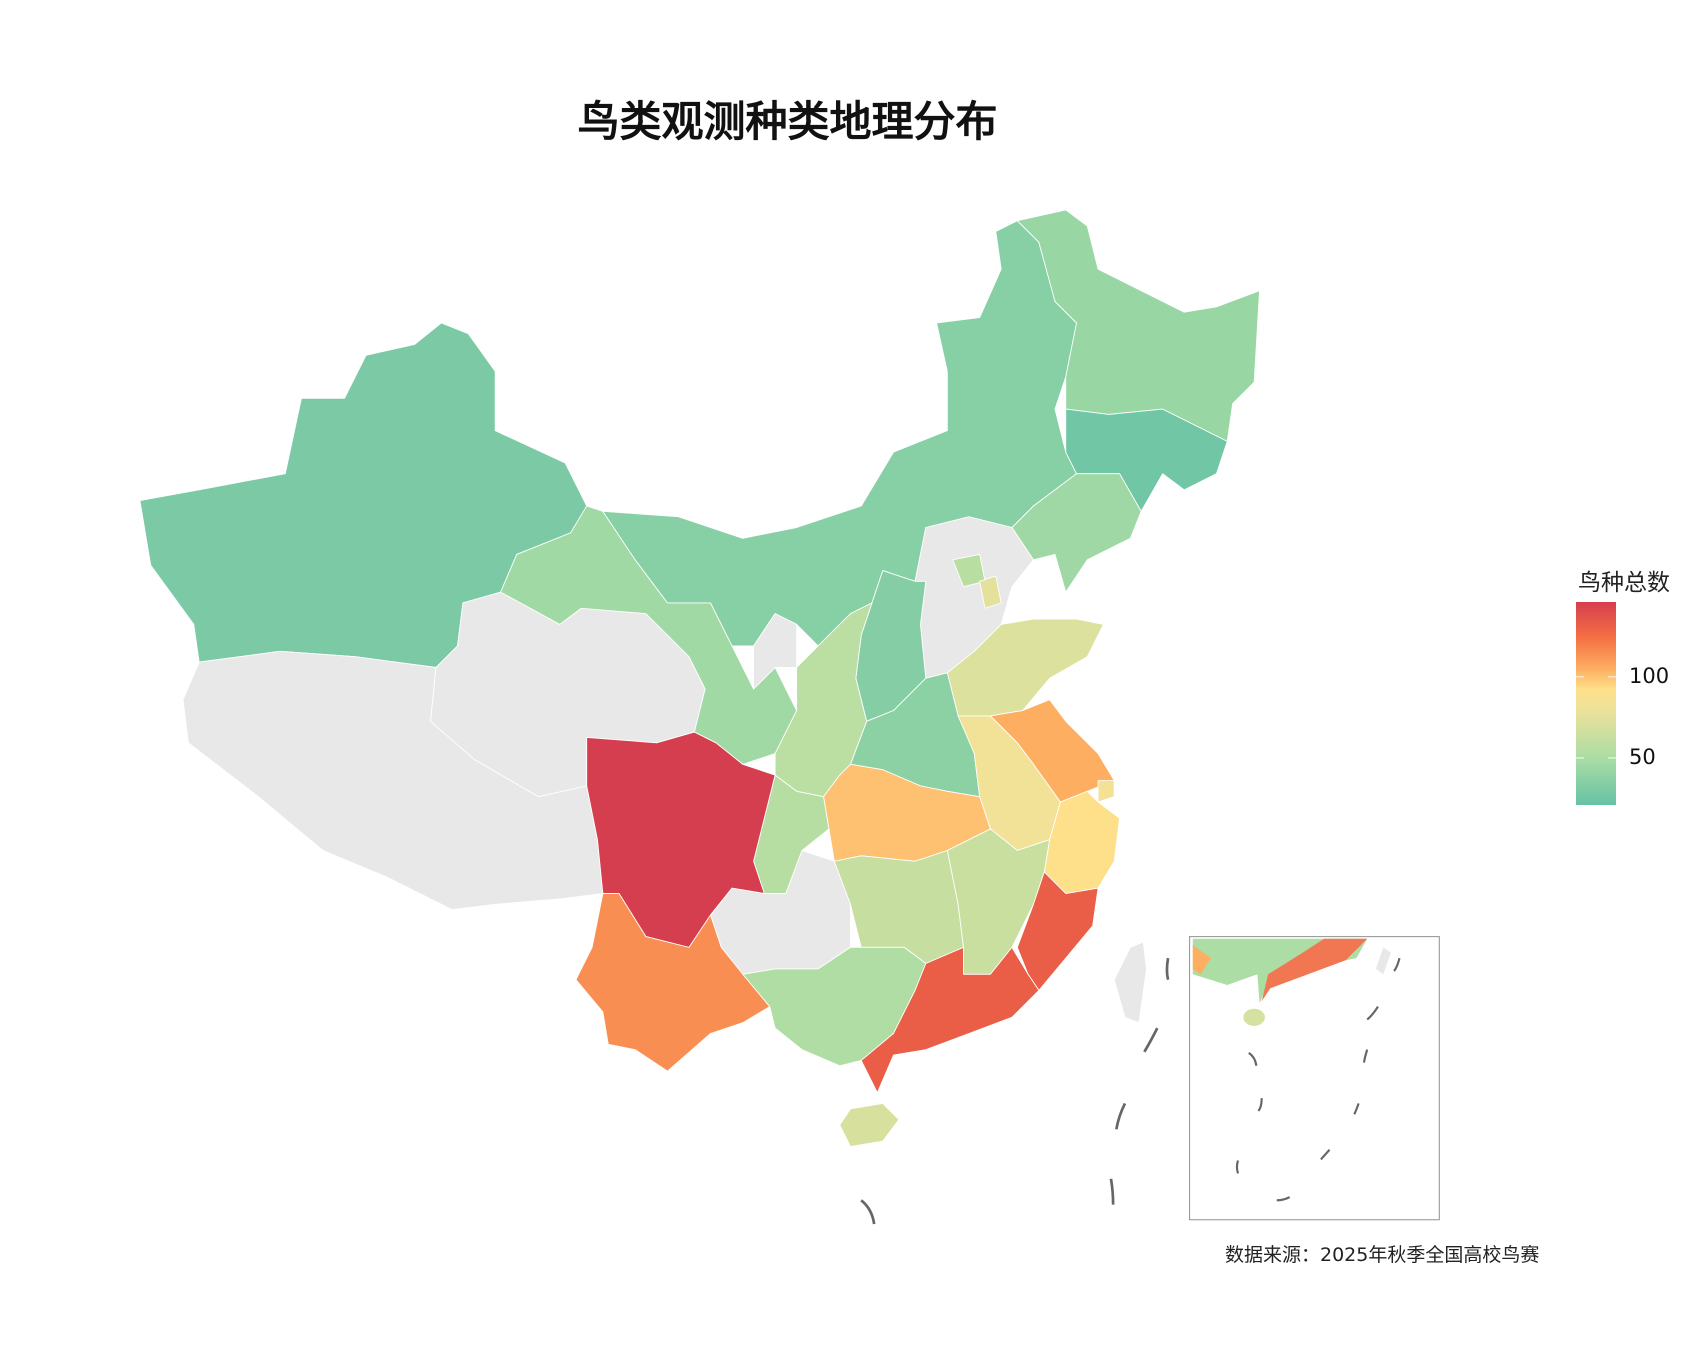 This screenshot has height=1350, width=1688. What do you see at coordinates (1138, 325) in the screenshot?
I see `region-黑龙江` at bounding box center [1138, 325].